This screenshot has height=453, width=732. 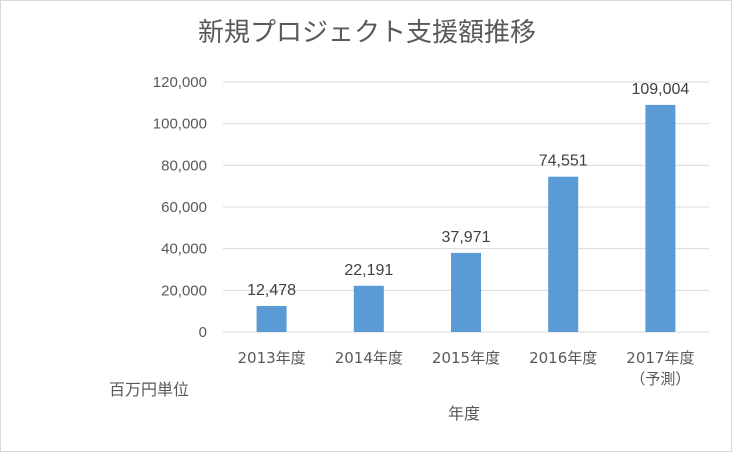 I want to click on x-category-label: 2016年度, so click(x=563, y=358).